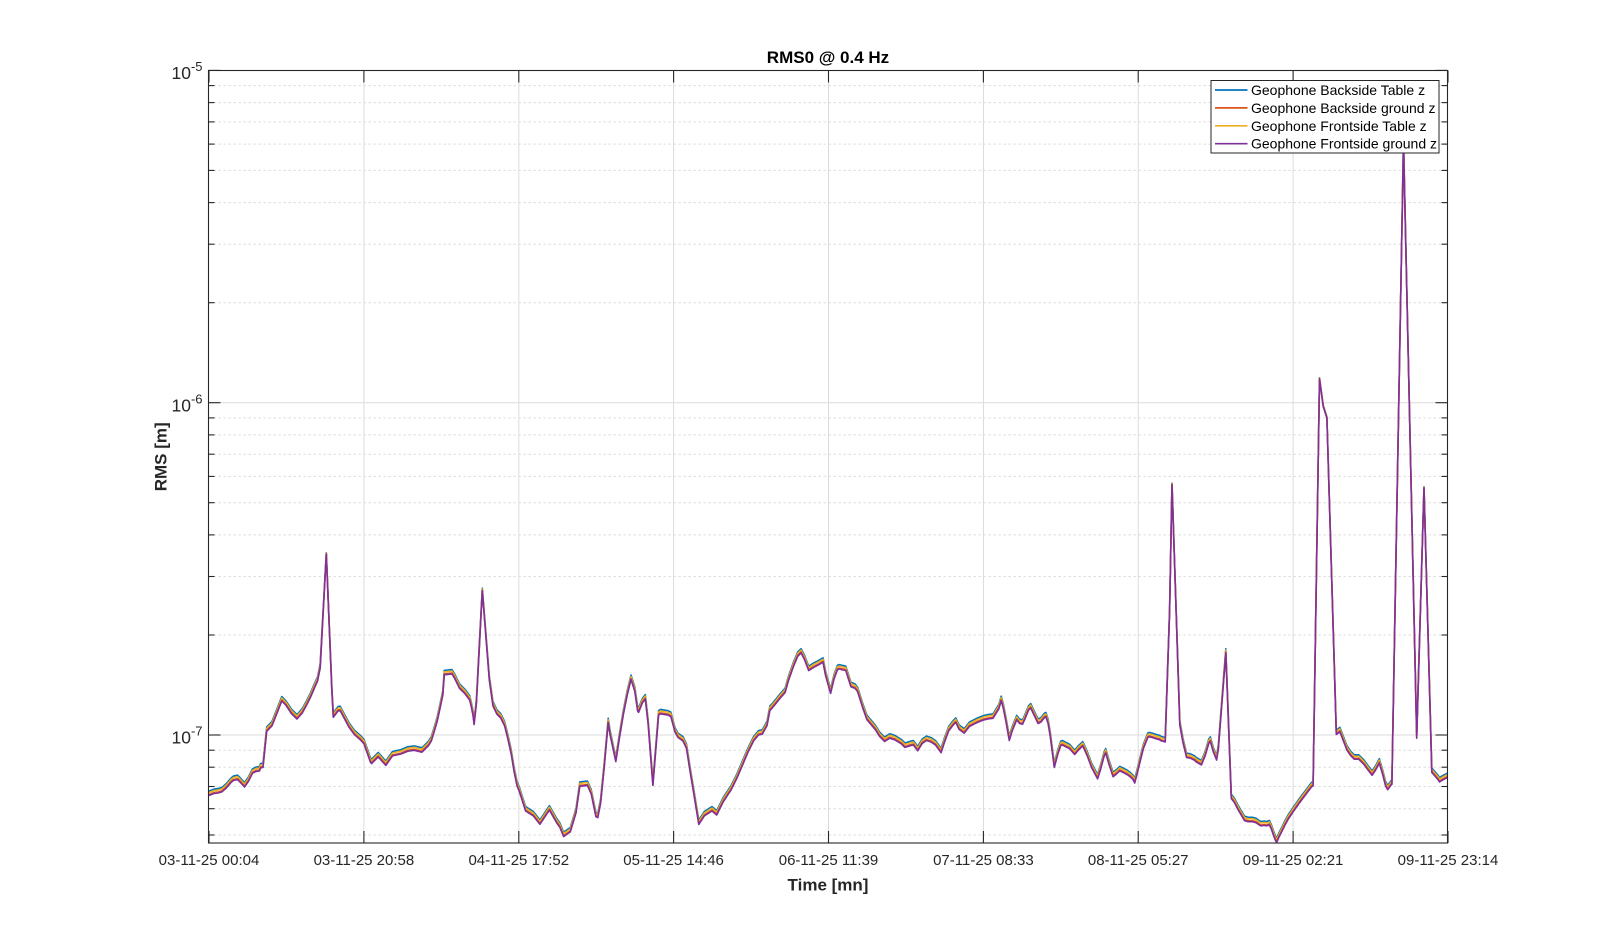 The image size is (1600, 948). I want to click on svg-text: 03-11-25 20:58, so click(364, 860).